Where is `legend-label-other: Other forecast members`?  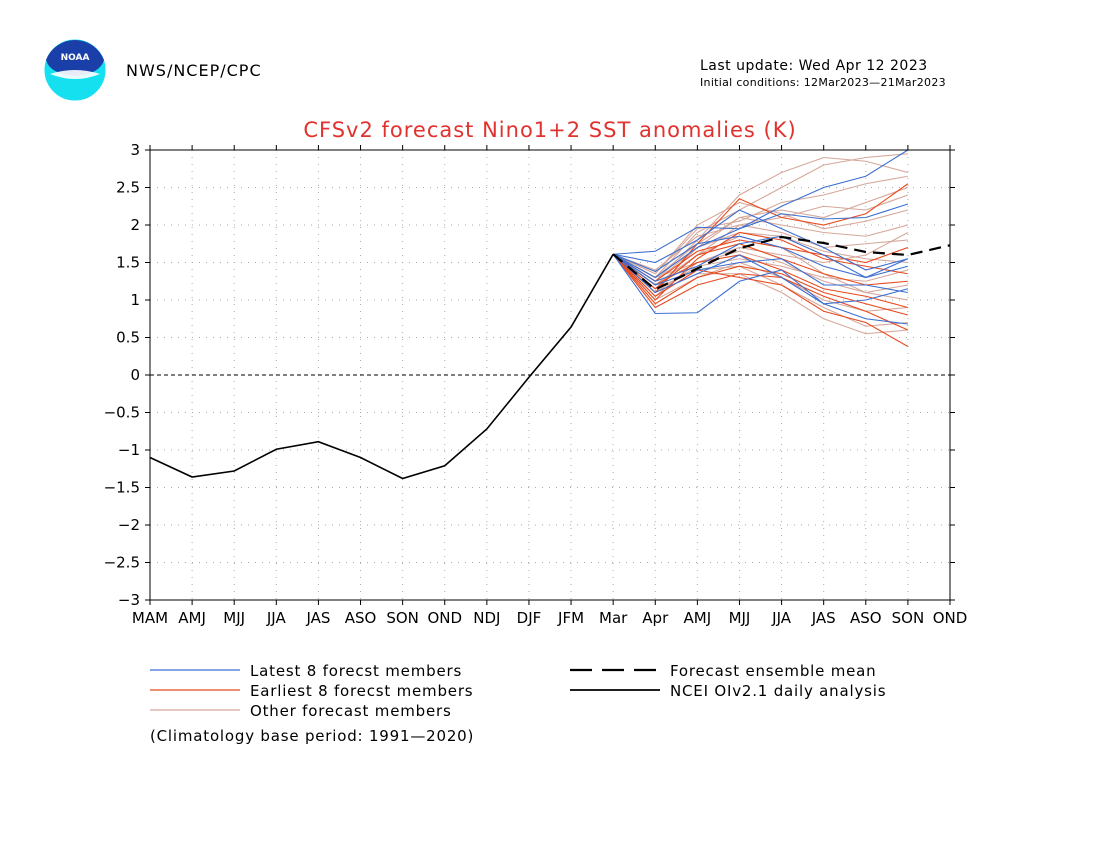 legend-label-other: Other forecast members is located at coordinates (351, 711).